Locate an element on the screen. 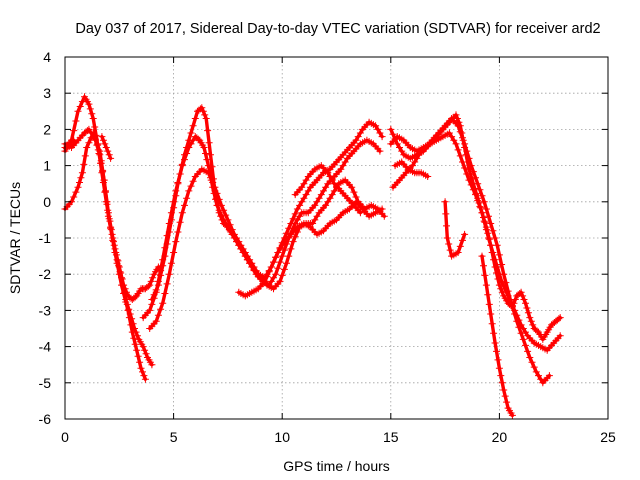 The height and width of the screenshot is (480, 640). y-tick-label: -2 is located at coordinates (45, 274).